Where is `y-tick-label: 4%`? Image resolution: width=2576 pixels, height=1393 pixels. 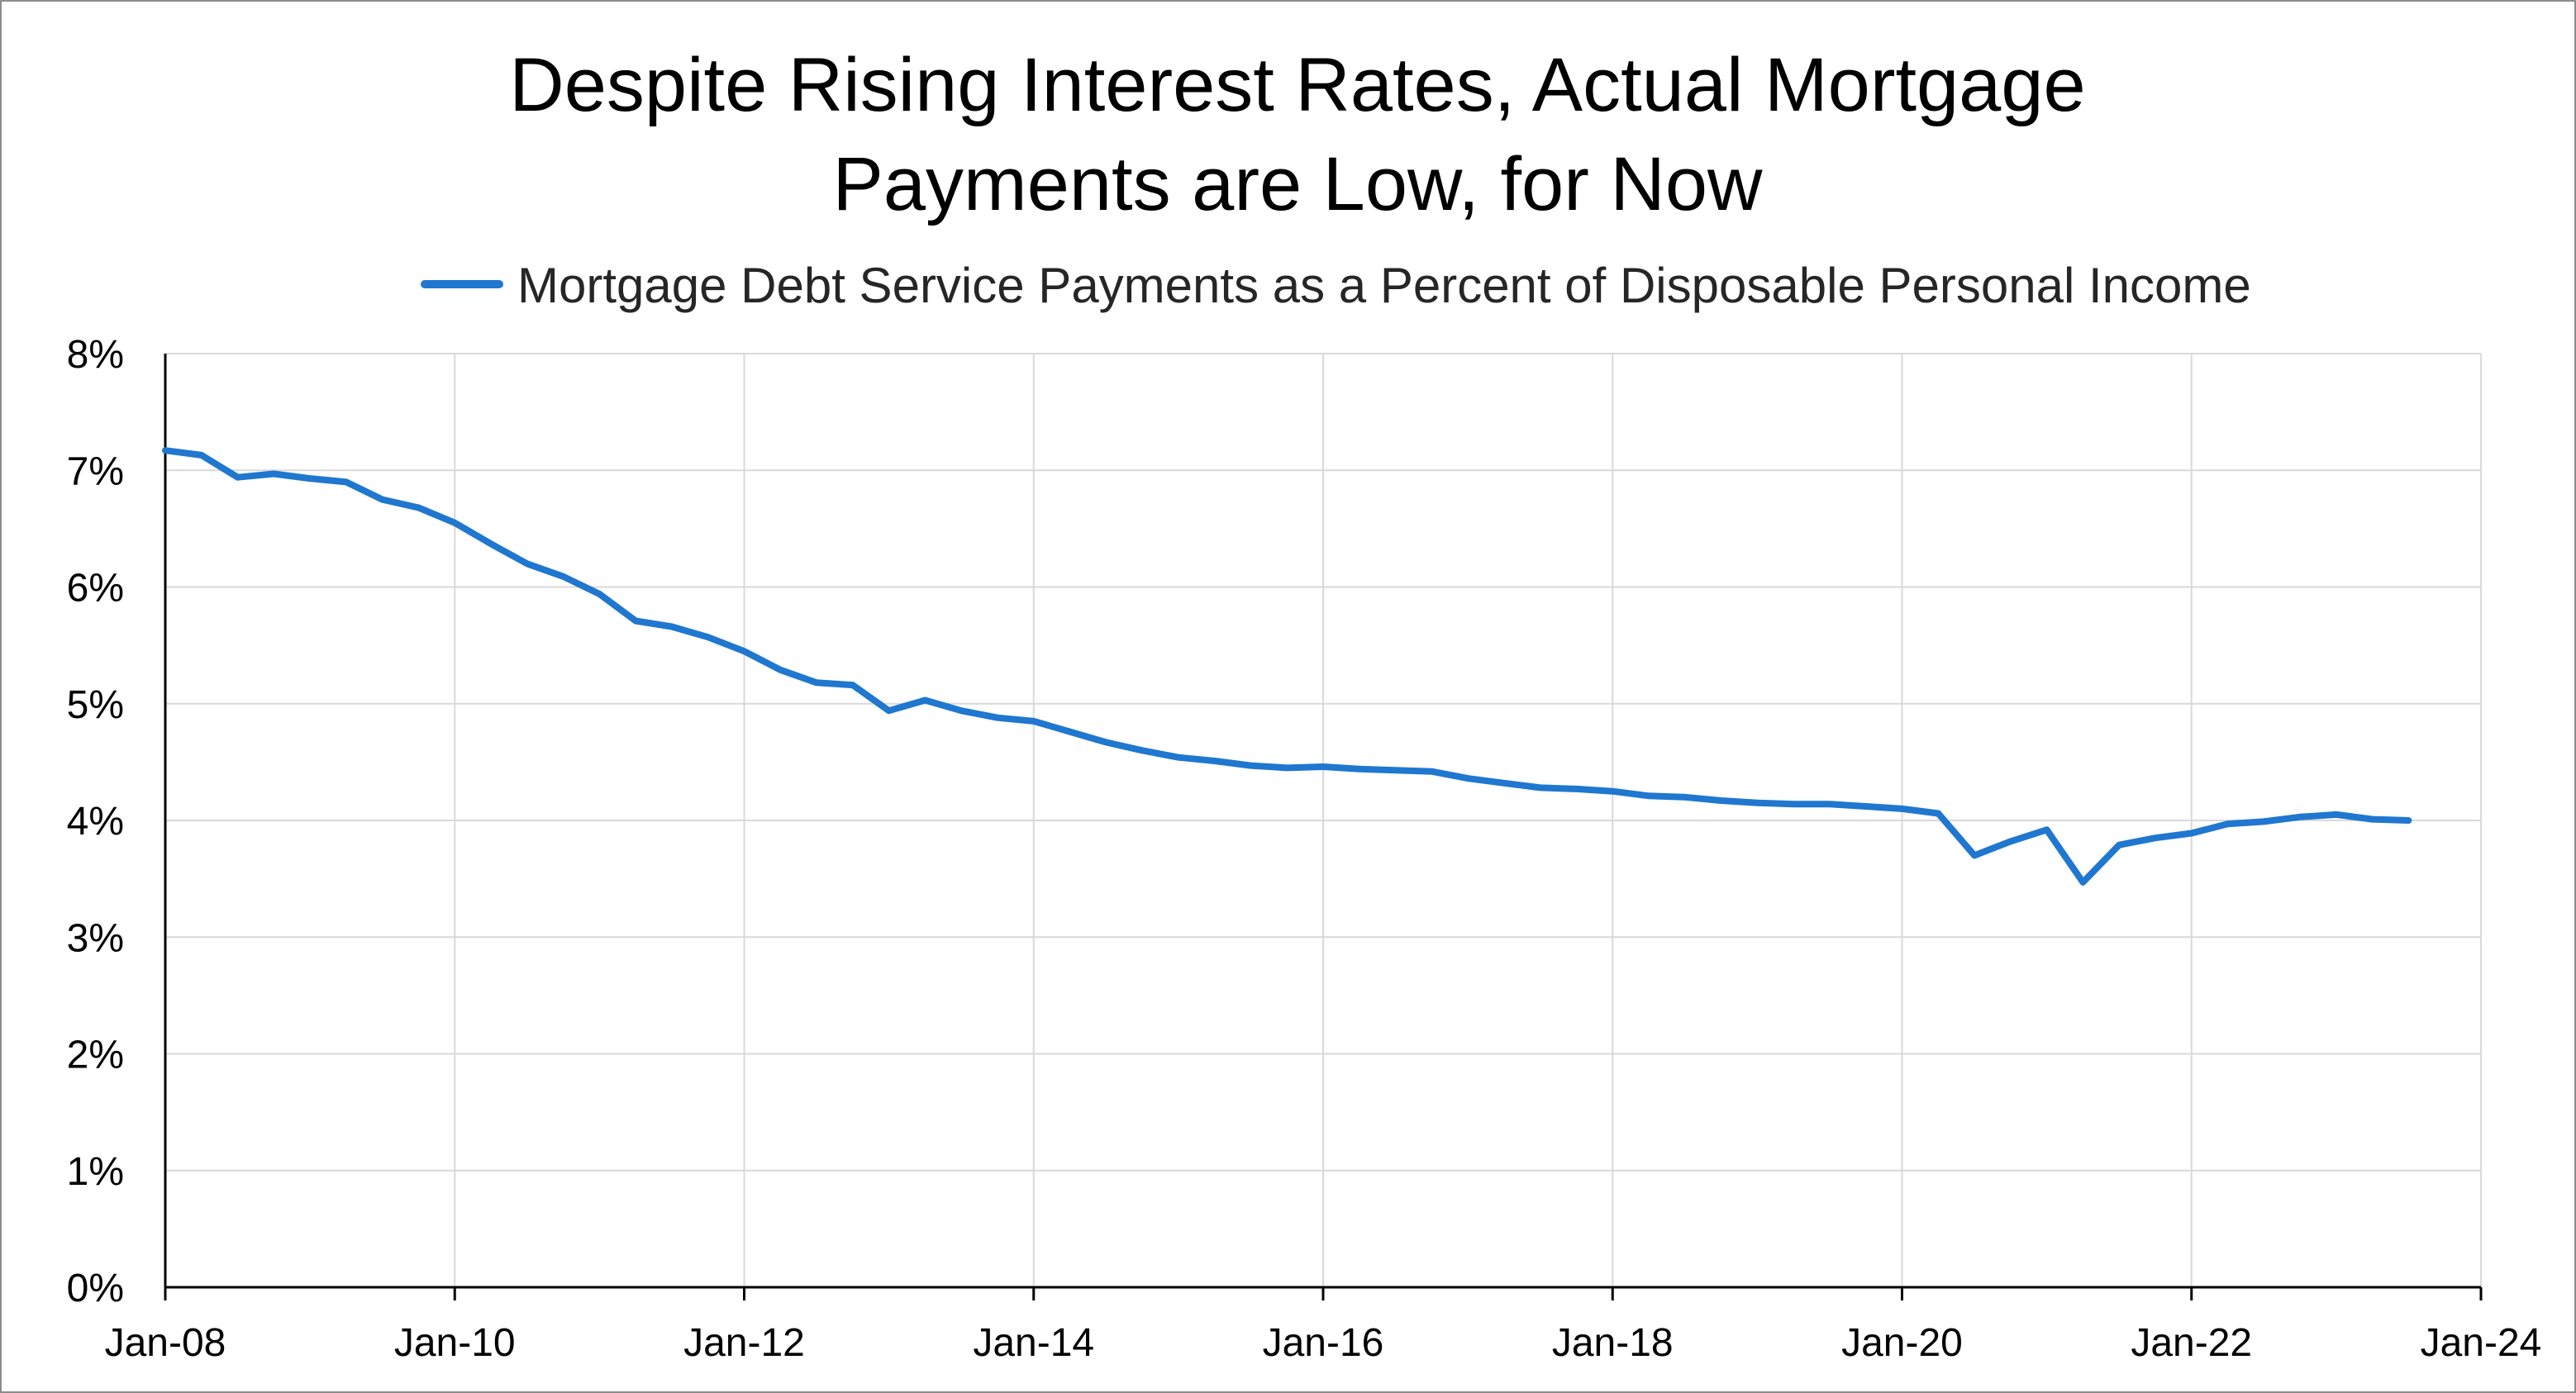
y-tick-label: 4% is located at coordinates (96, 822).